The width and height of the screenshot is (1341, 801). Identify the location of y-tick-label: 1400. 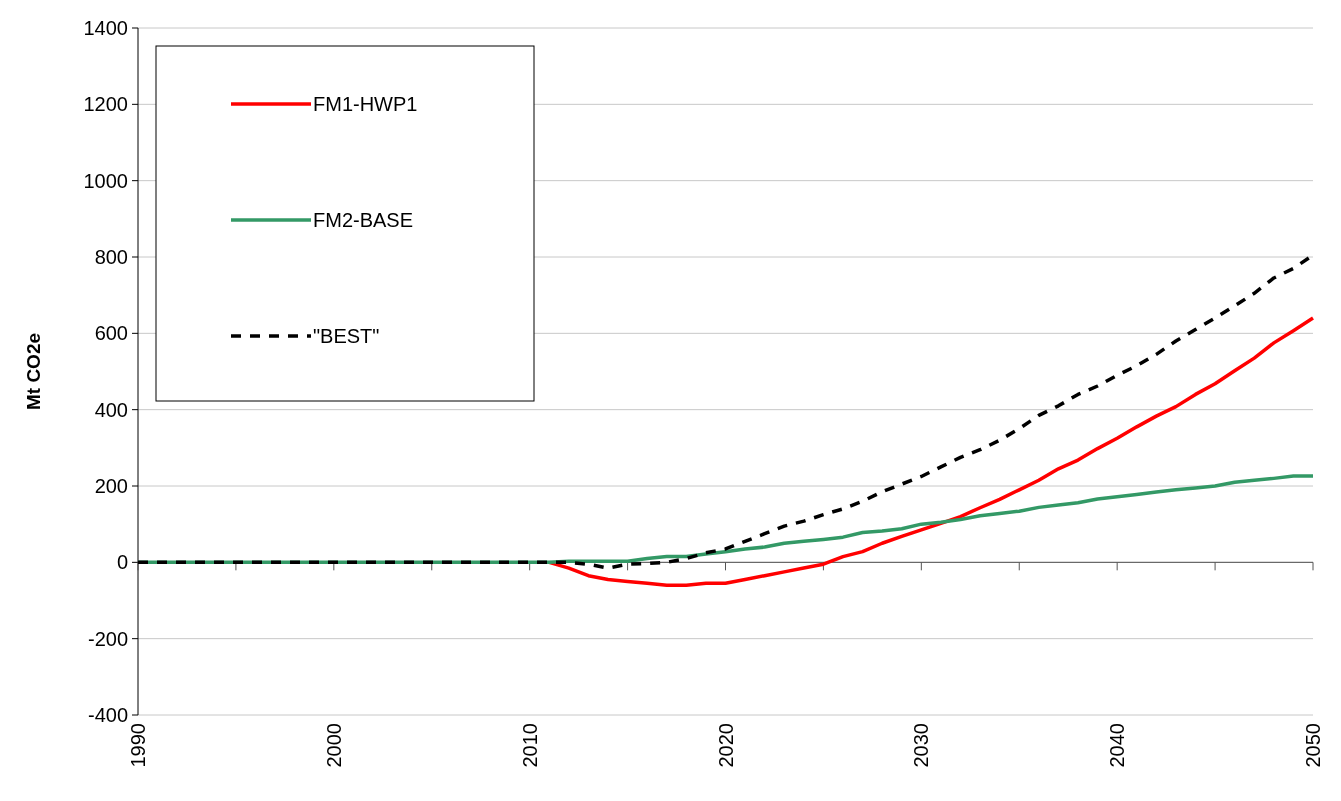
(105, 28).